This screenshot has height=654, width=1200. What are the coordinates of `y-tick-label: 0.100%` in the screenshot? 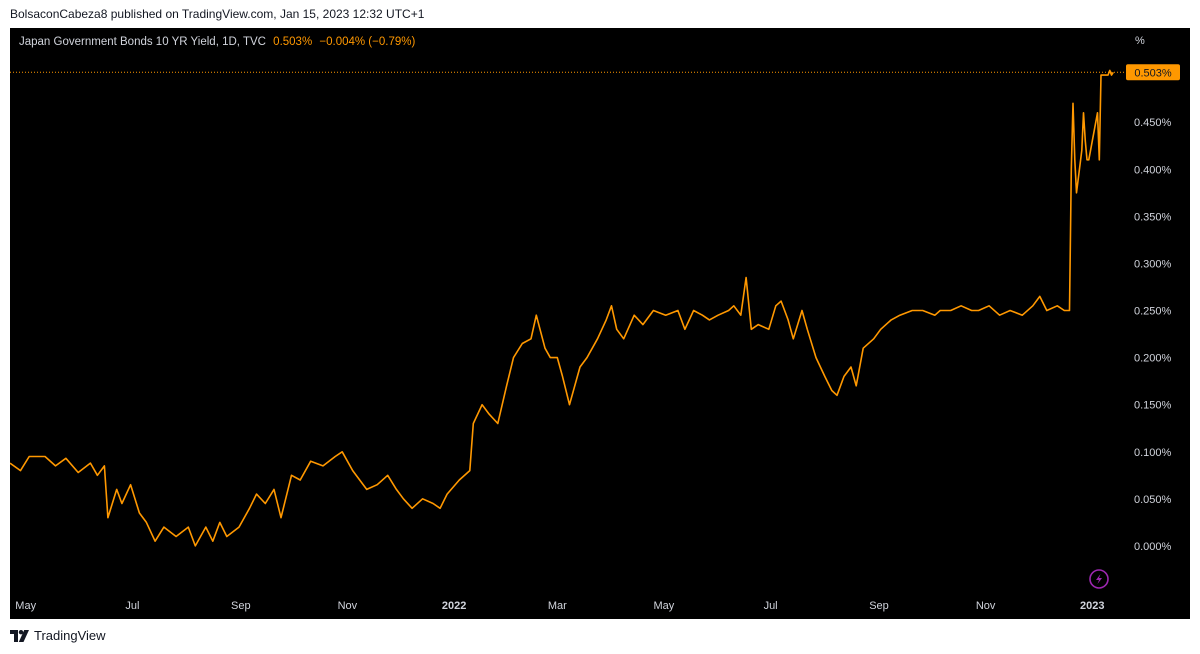 It's located at (1153, 453).